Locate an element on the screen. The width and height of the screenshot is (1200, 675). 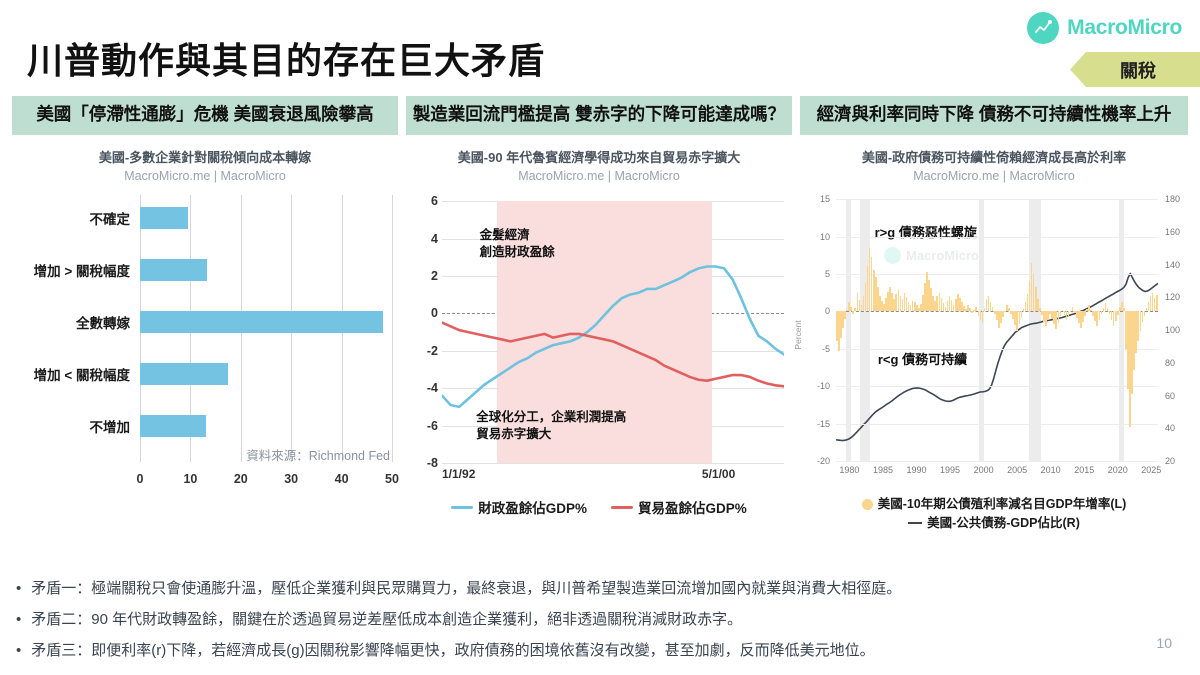
combo-chart-annotation-rltg: r<g 債務可持續 is located at coordinates (922, 359).